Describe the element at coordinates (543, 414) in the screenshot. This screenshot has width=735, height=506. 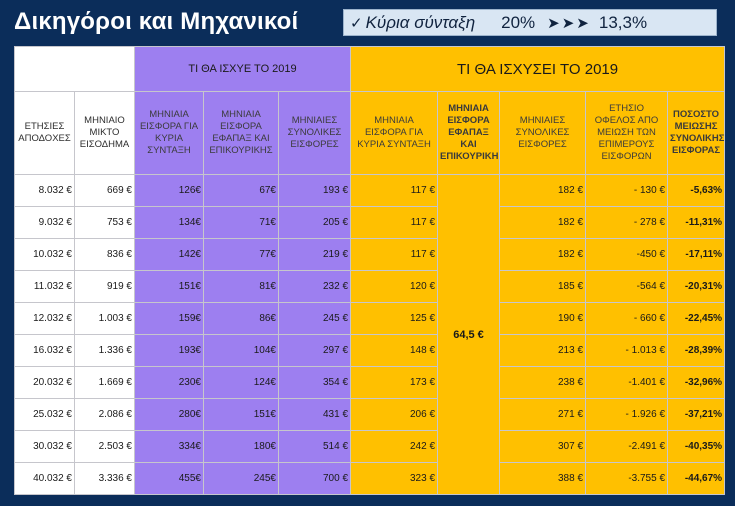
I see `cell-new-total: 271 €` at that location.